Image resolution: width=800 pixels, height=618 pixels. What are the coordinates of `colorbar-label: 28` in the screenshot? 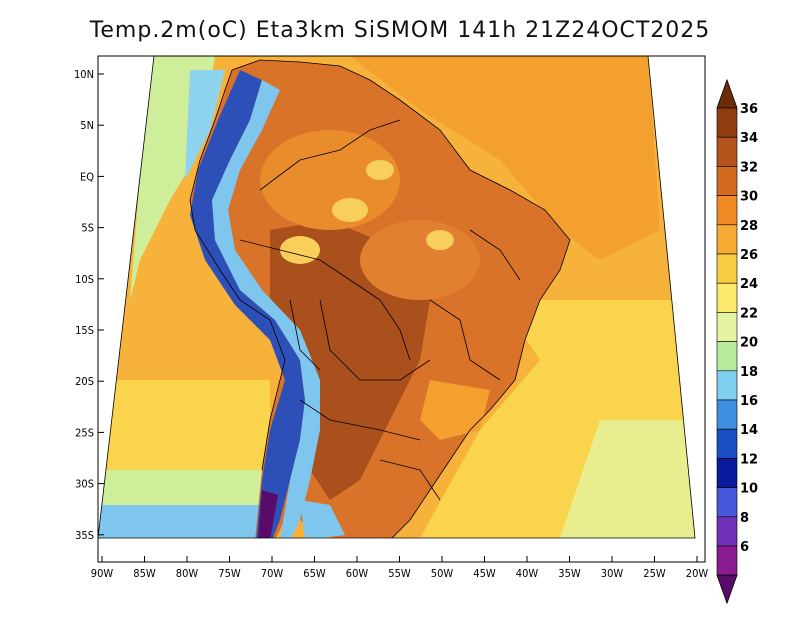 It's located at (749, 226).